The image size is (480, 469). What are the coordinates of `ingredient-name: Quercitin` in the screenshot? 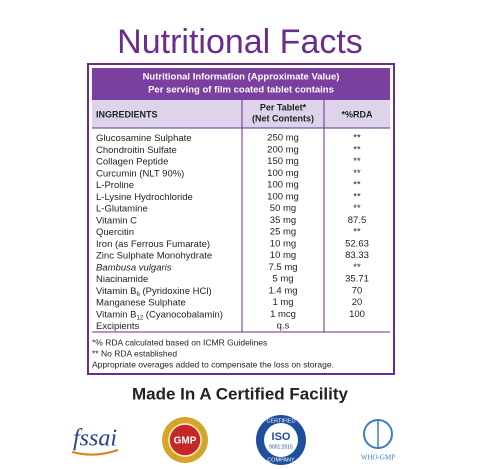 It's located at (115, 232).